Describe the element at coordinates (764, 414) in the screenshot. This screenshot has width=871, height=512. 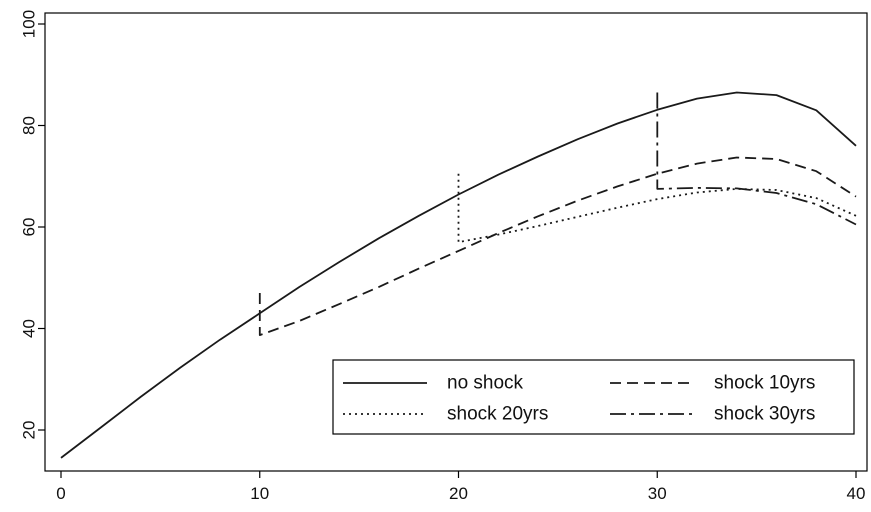
I see `legend-label: shock 30yrs` at that location.